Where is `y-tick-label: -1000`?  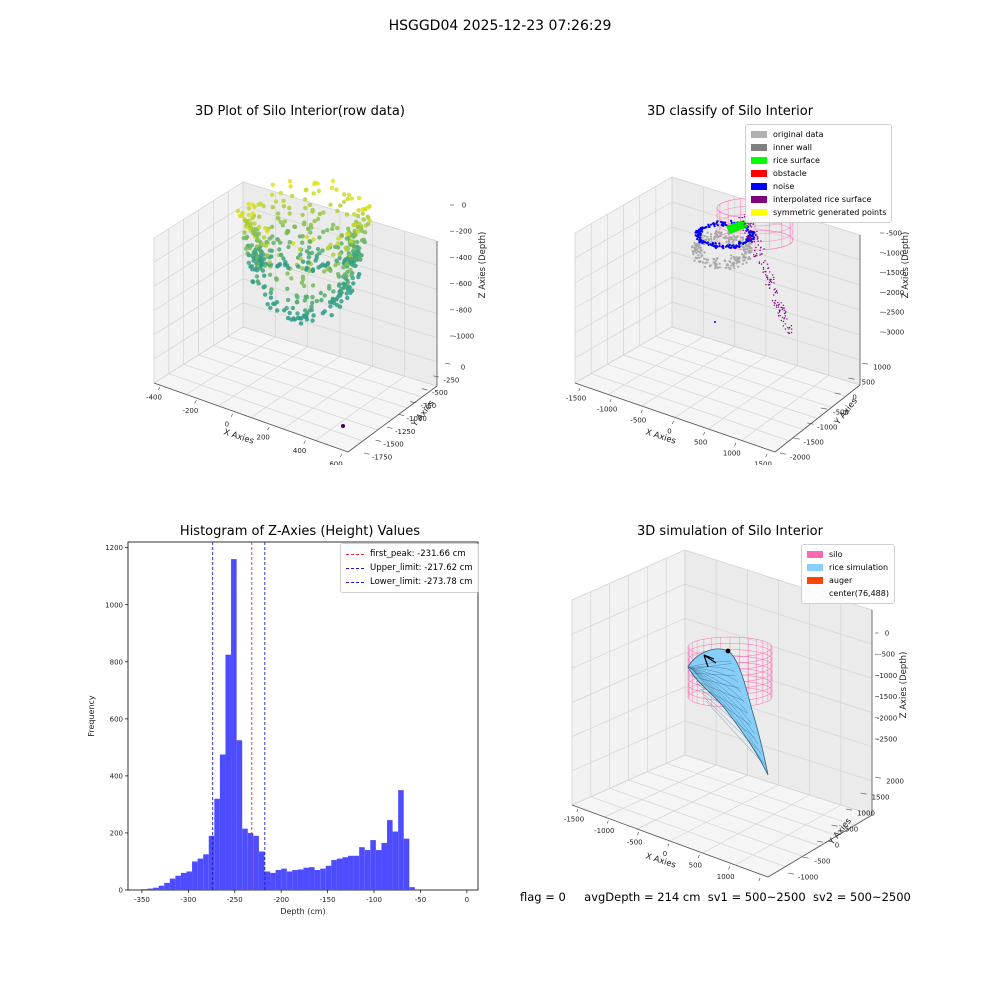
y-tick-label: -1000 is located at coordinates (417, 419).